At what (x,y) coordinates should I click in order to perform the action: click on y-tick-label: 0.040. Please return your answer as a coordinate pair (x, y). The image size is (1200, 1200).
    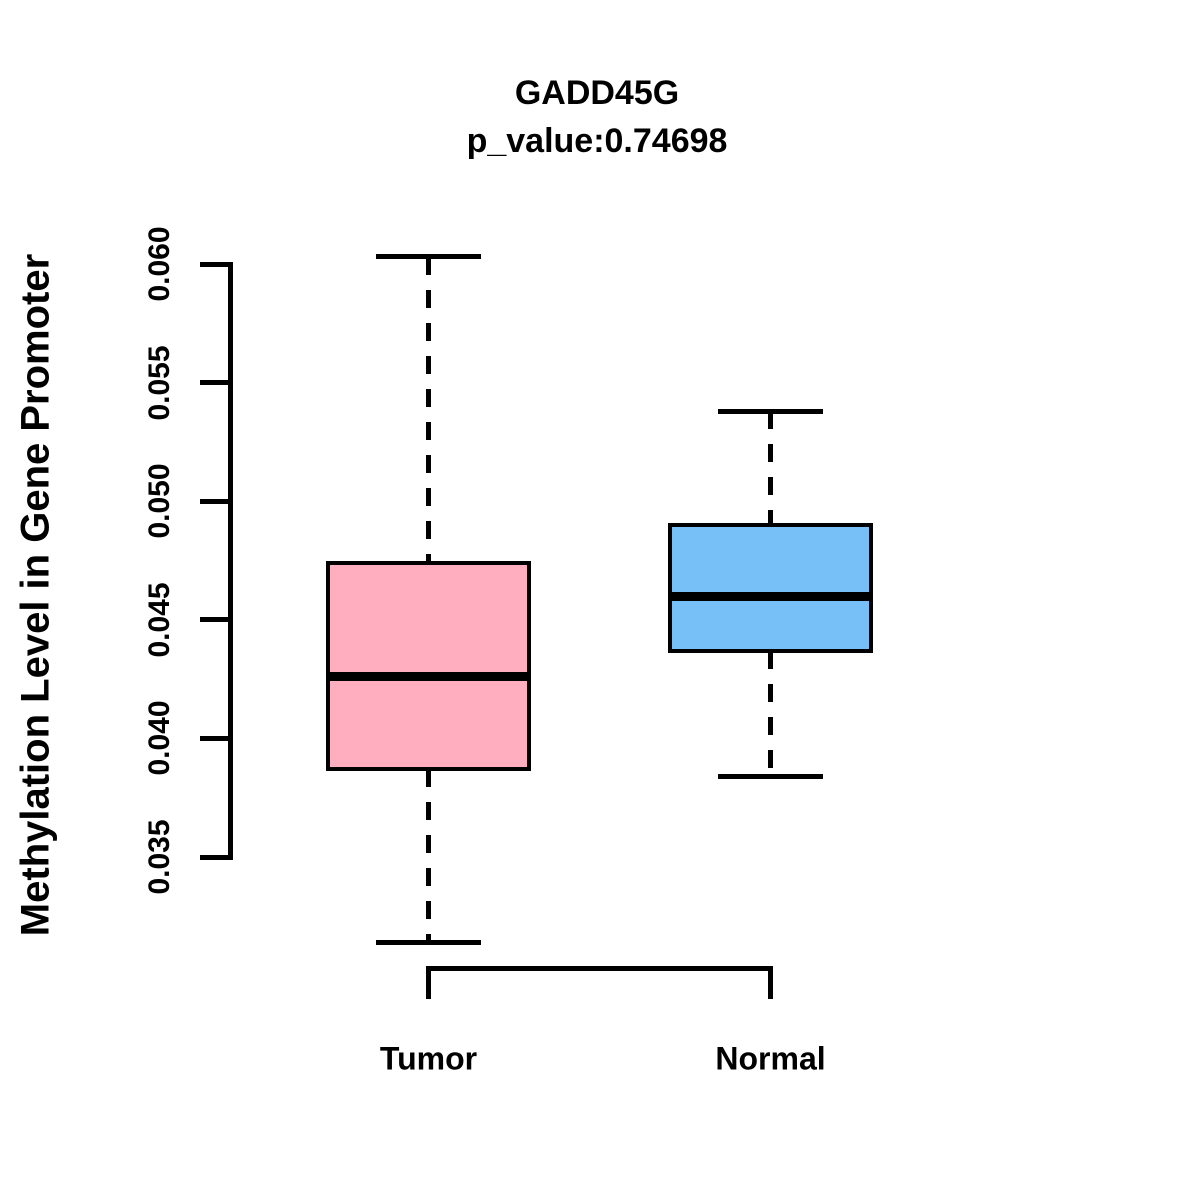
    Looking at the image, I should click on (159, 738).